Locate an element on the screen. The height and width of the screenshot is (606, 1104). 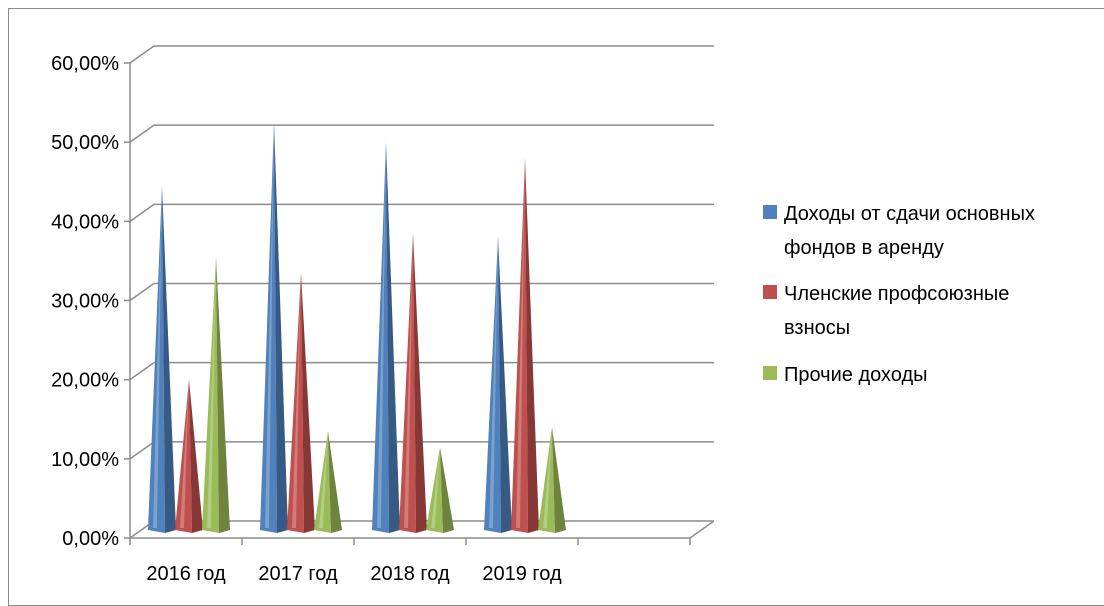
y-tick-label: 30,00% is located at coordinates (85, 302).